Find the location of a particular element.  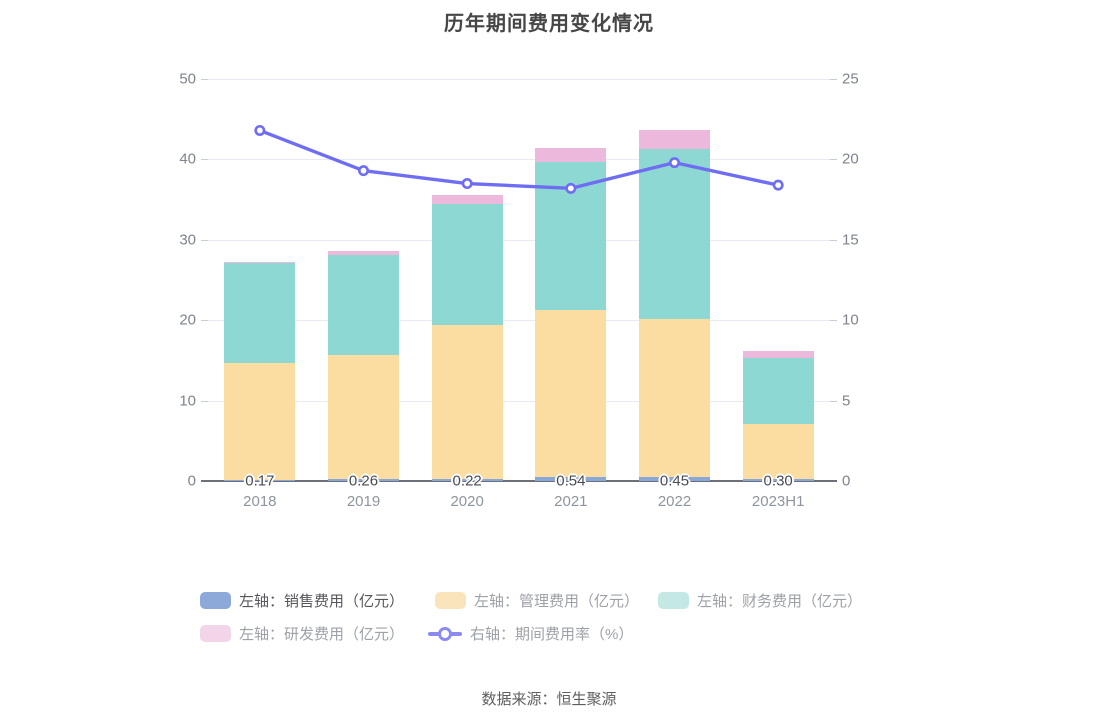

right-axis-label: 10 is located at coordinates (850, 320).